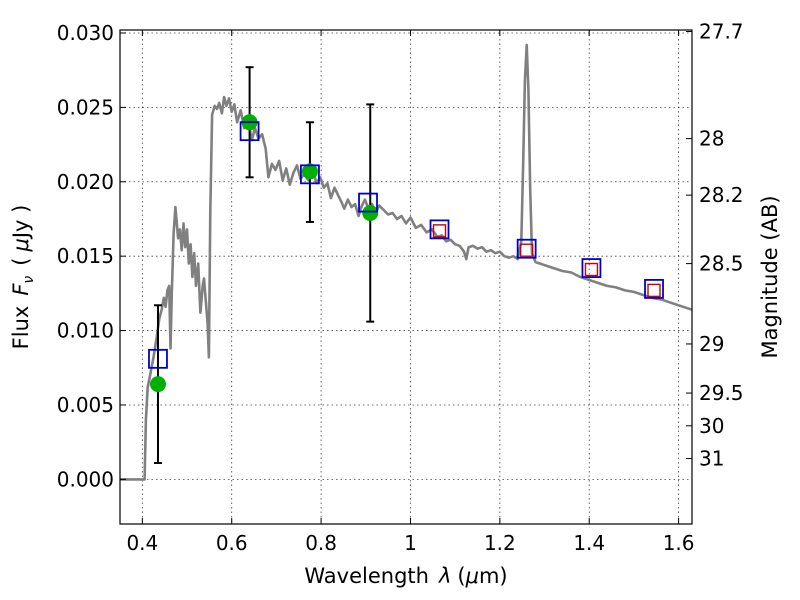 Image resolution: width=800 pixels, height=600 pixels. I want to click on y2-tick-label: 28, so click(711, 139).